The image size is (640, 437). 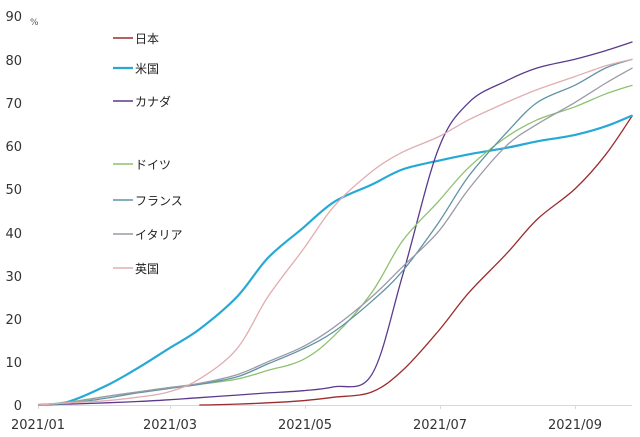 I want to click on legend-item-canada: カナダ, so click(x=142, y=101).